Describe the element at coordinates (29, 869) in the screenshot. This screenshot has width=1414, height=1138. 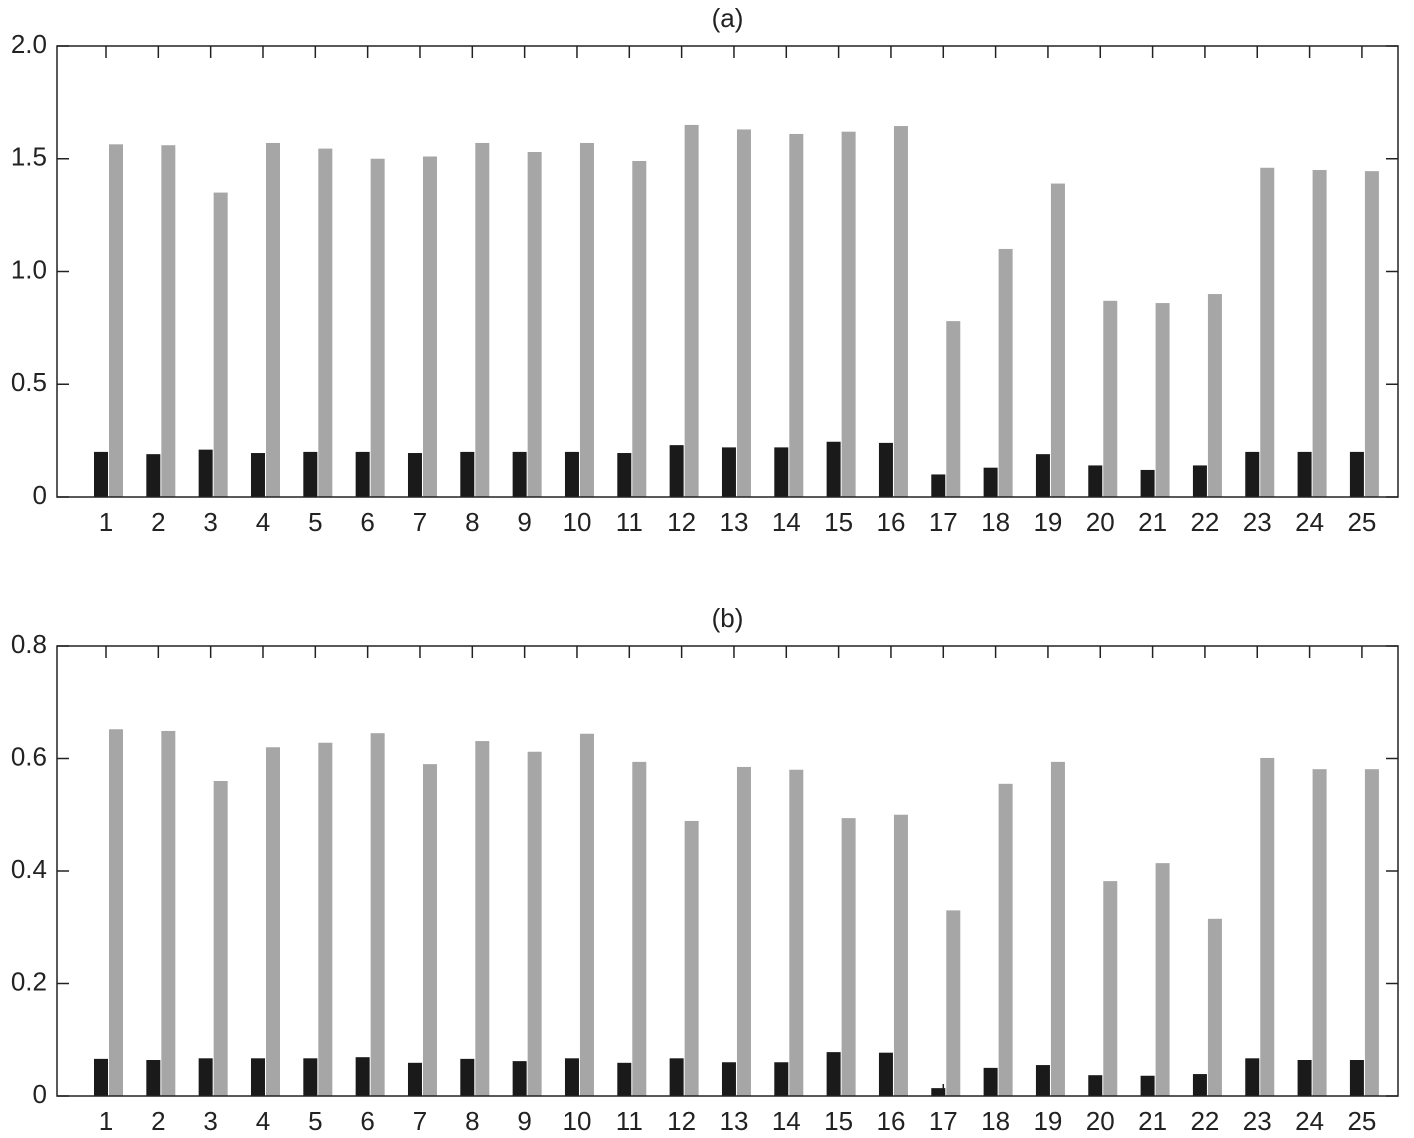
I see `y-tick-label: 0.4` at that location.